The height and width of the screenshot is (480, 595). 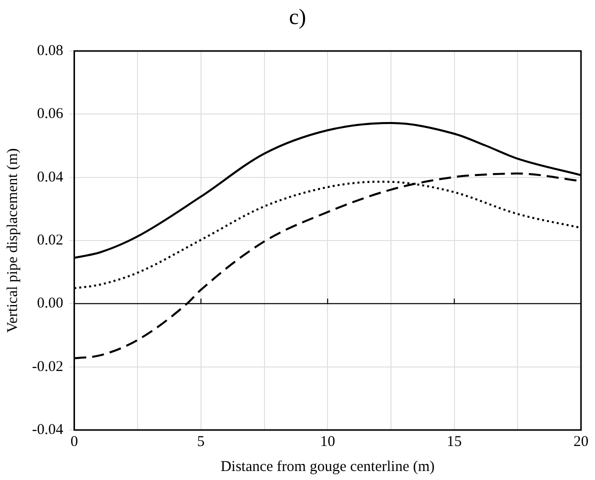 What do you see at coordinates (201, 442) in the screenshot?
I see `x-tick-label: 5` at bounding box center [201, 442].